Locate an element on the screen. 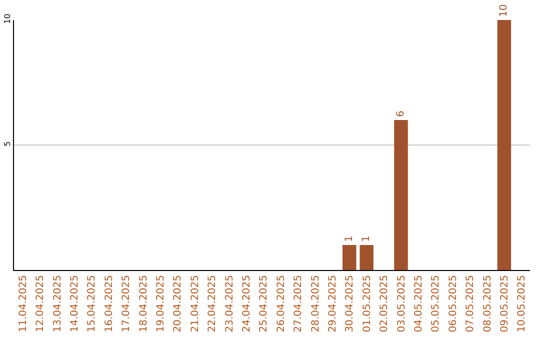 The image size is (540, 340). x-tick-label: 12.04.2025 is located at coordinates (40, 303).